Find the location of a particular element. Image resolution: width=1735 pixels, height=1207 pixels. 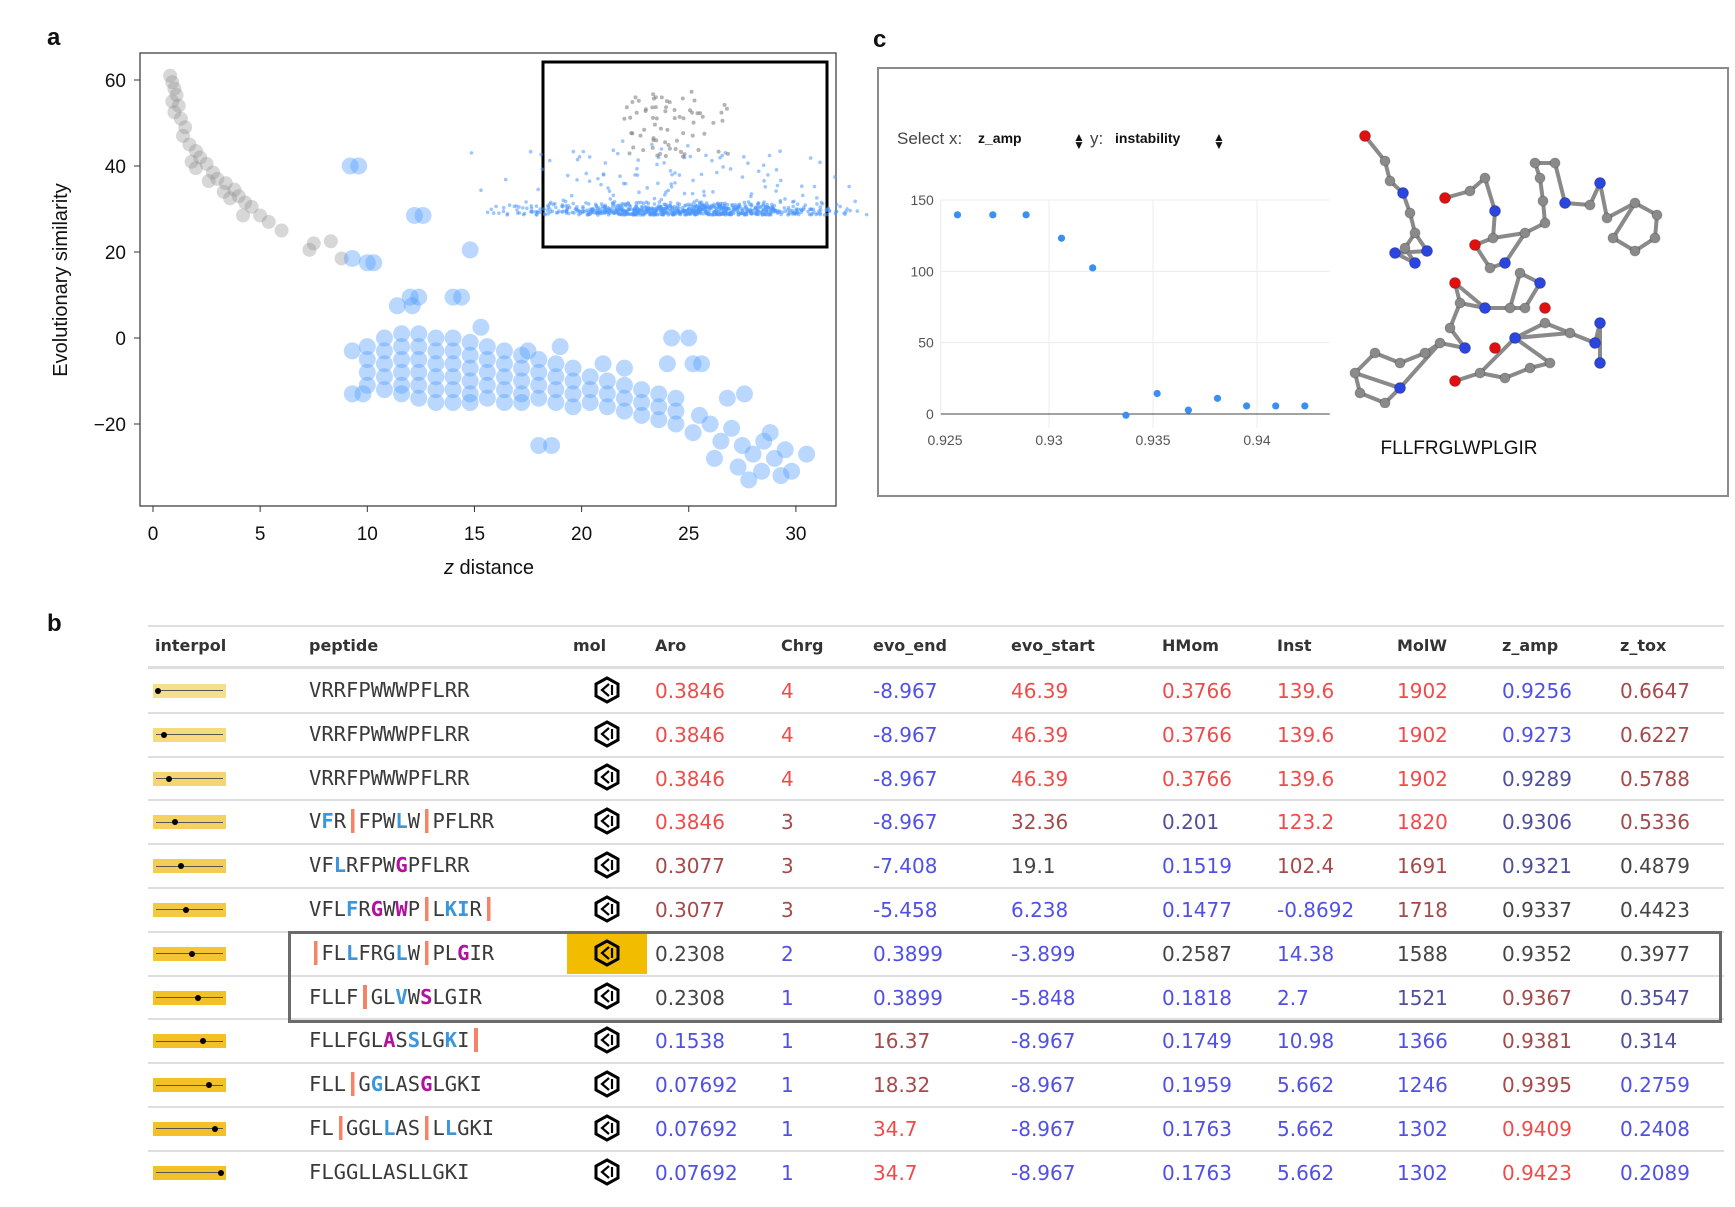

cell-chrg: 1 is located at coordinates (787, 1172).